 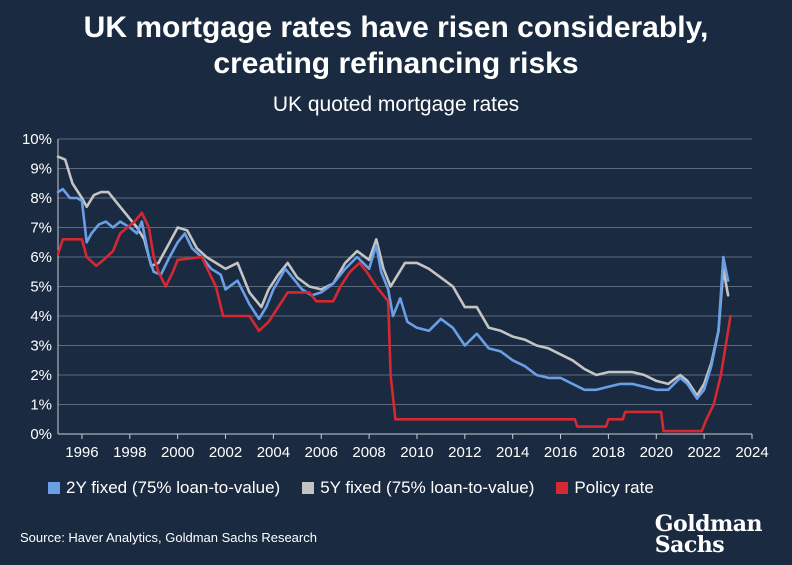 I want to click on y-tick-label: 10%, so click(x=37, y=139).